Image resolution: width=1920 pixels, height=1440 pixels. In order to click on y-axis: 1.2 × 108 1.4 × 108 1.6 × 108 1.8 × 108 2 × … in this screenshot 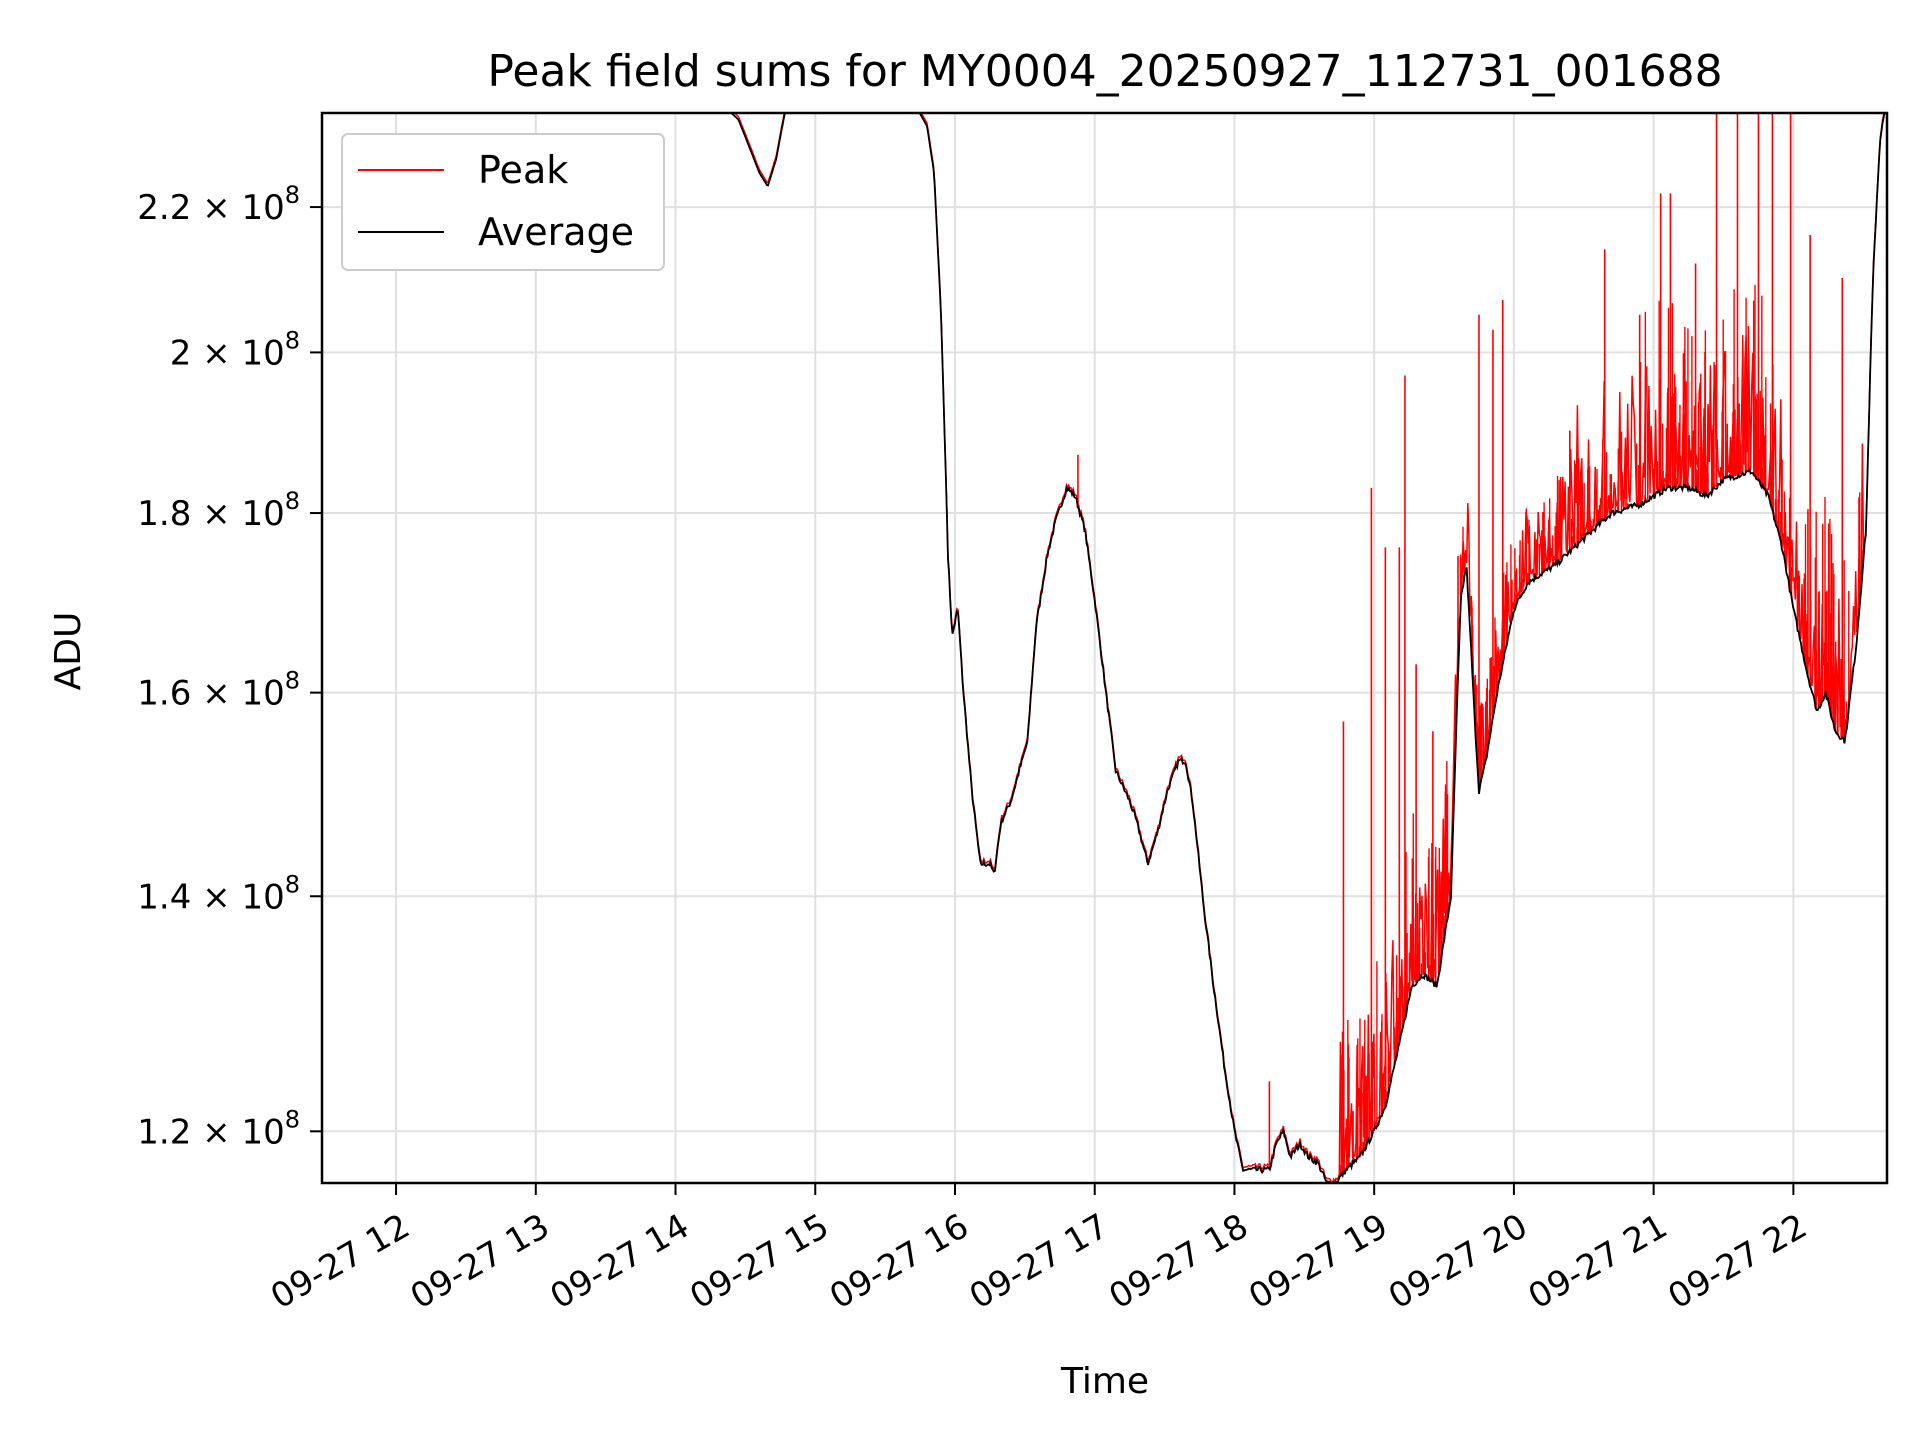, I will do `click(229, 666)`.